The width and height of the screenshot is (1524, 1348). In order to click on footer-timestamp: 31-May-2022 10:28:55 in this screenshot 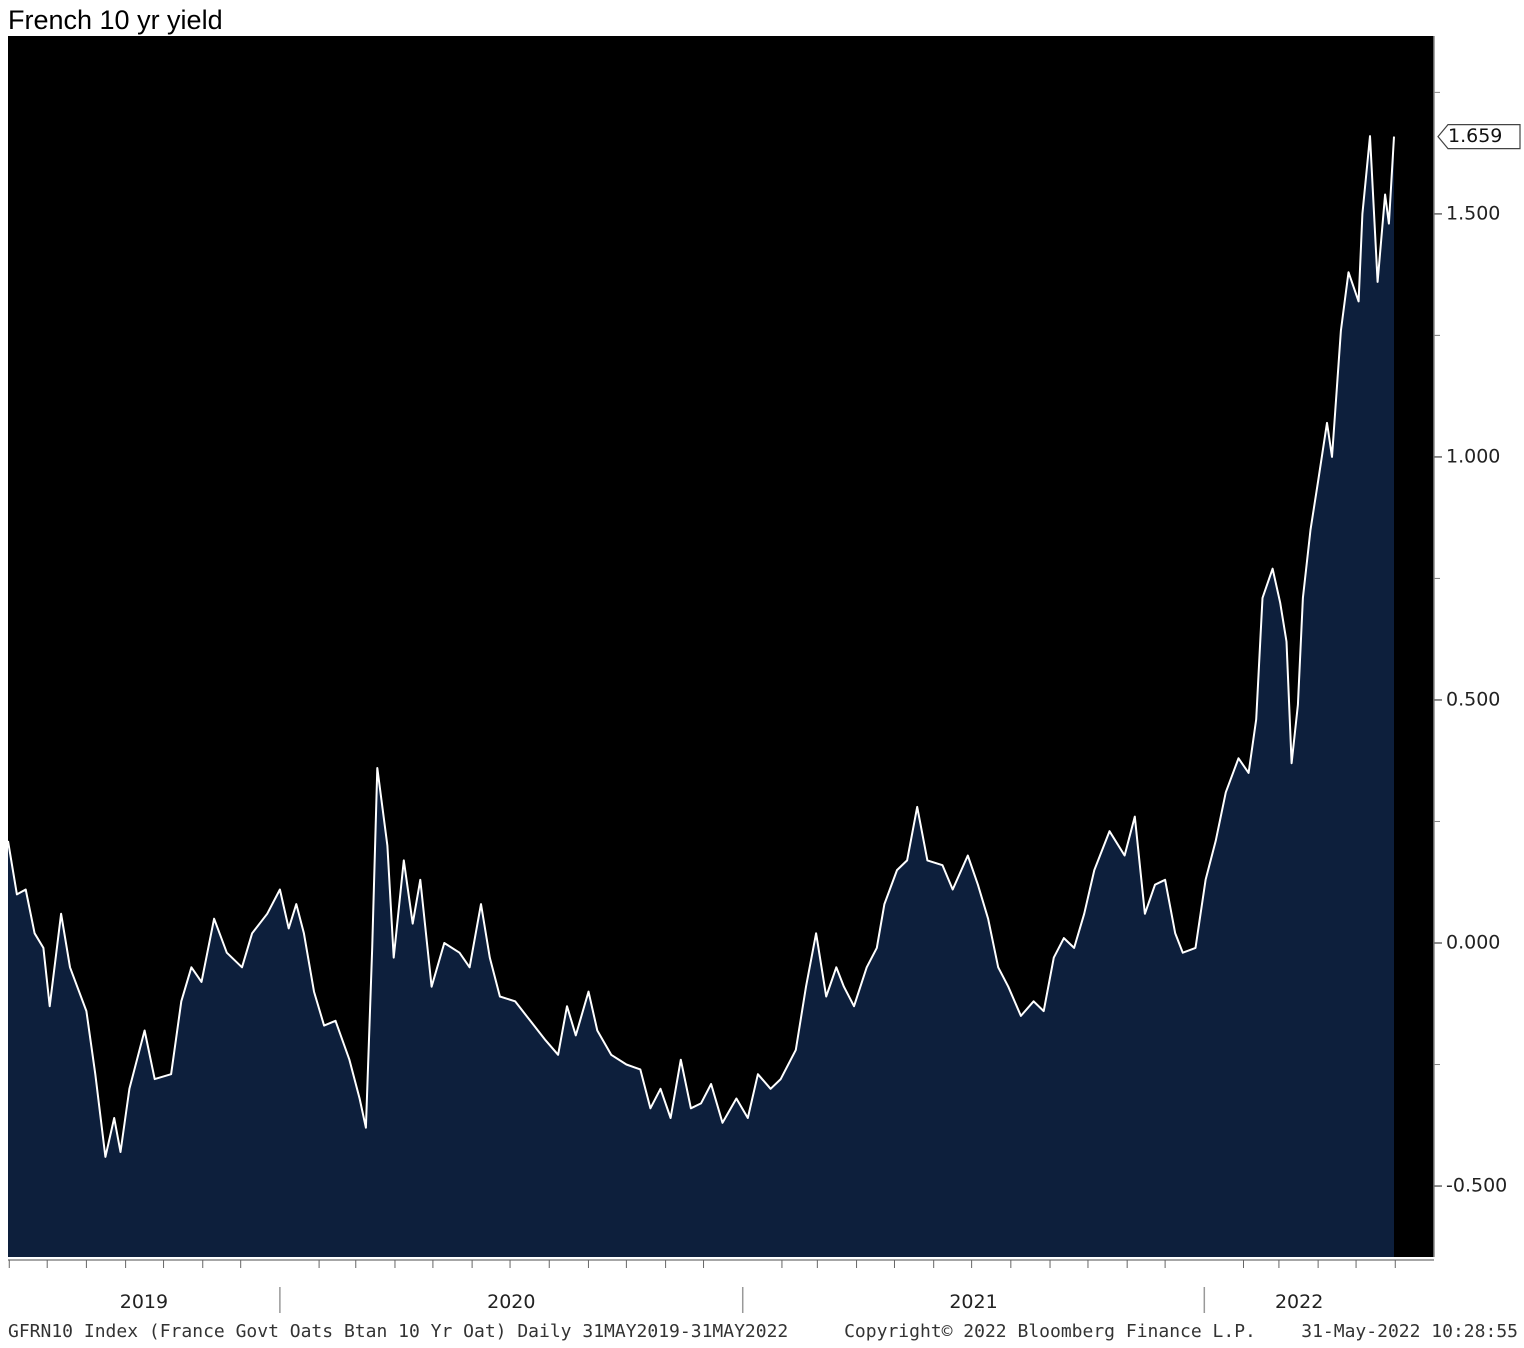, I will do `click(1409, 1331)`.